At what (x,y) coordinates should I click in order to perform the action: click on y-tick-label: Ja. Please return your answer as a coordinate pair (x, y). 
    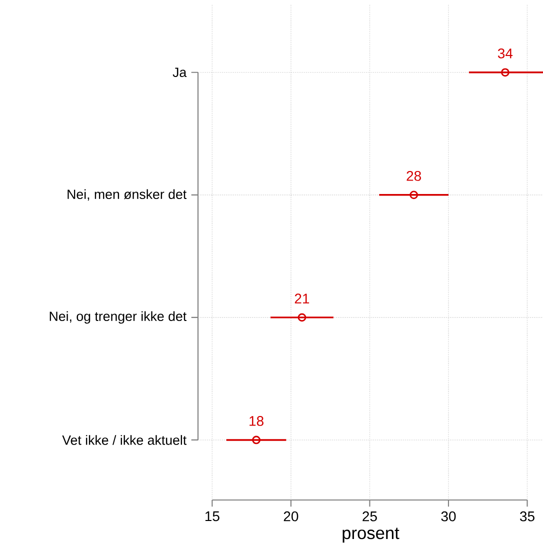
    Looking at the image, I should click on (179, 73).